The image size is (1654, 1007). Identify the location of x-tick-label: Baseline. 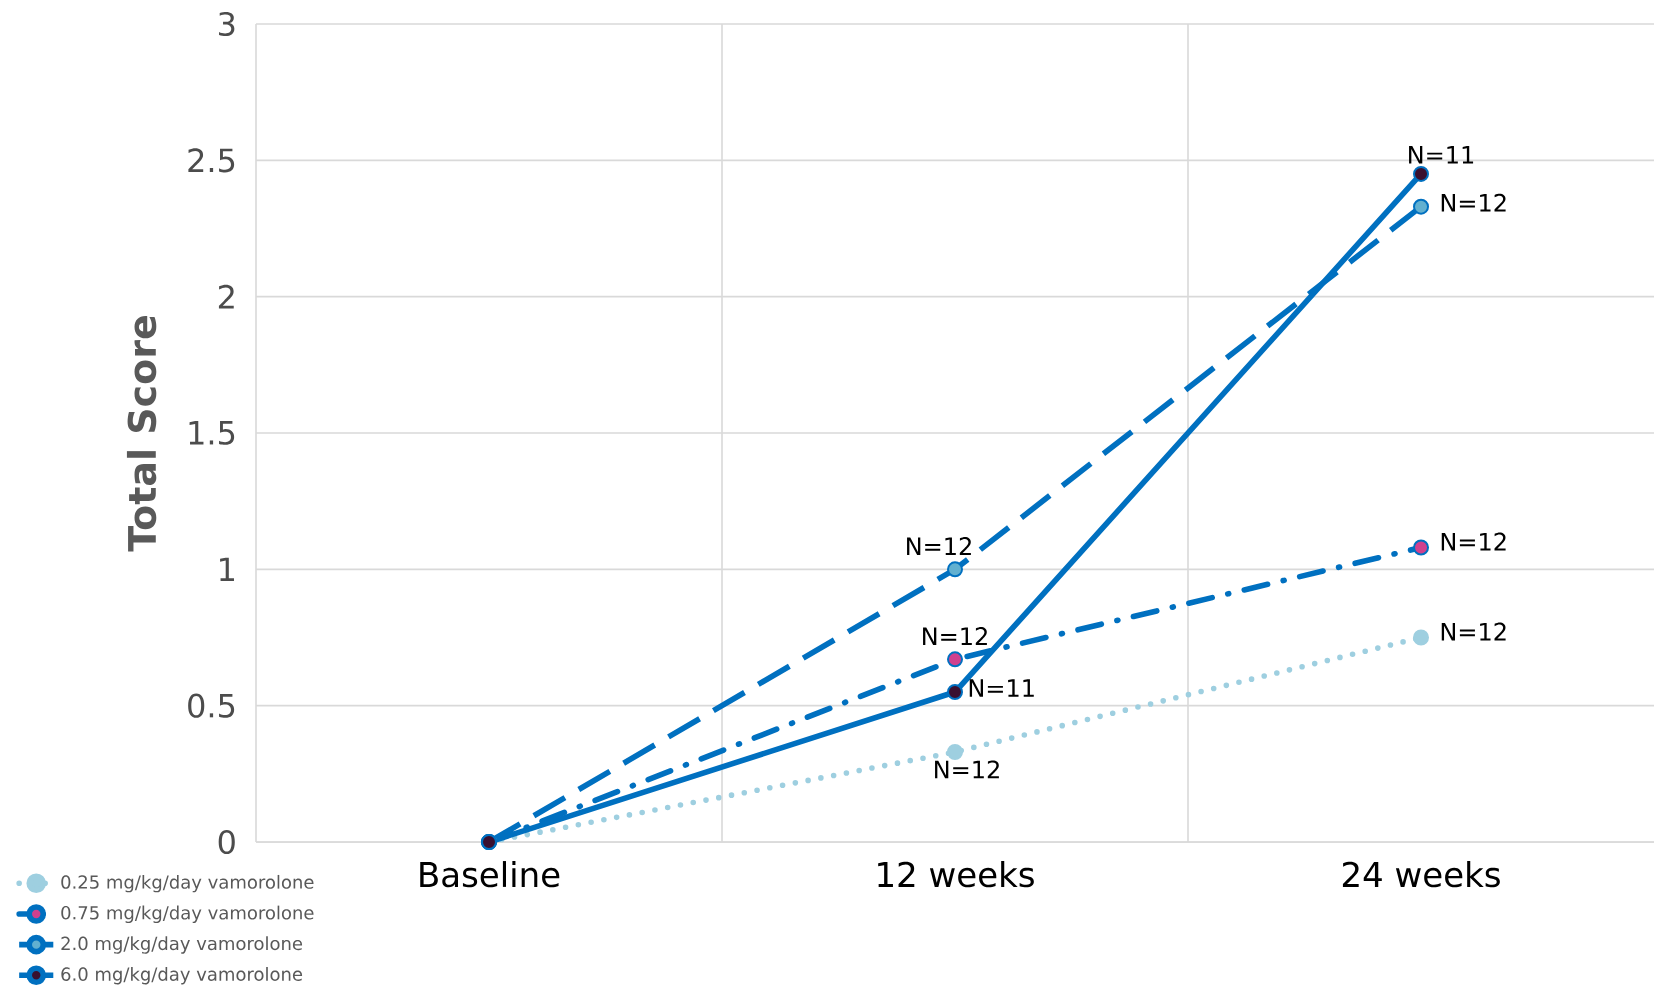
(490, 874).